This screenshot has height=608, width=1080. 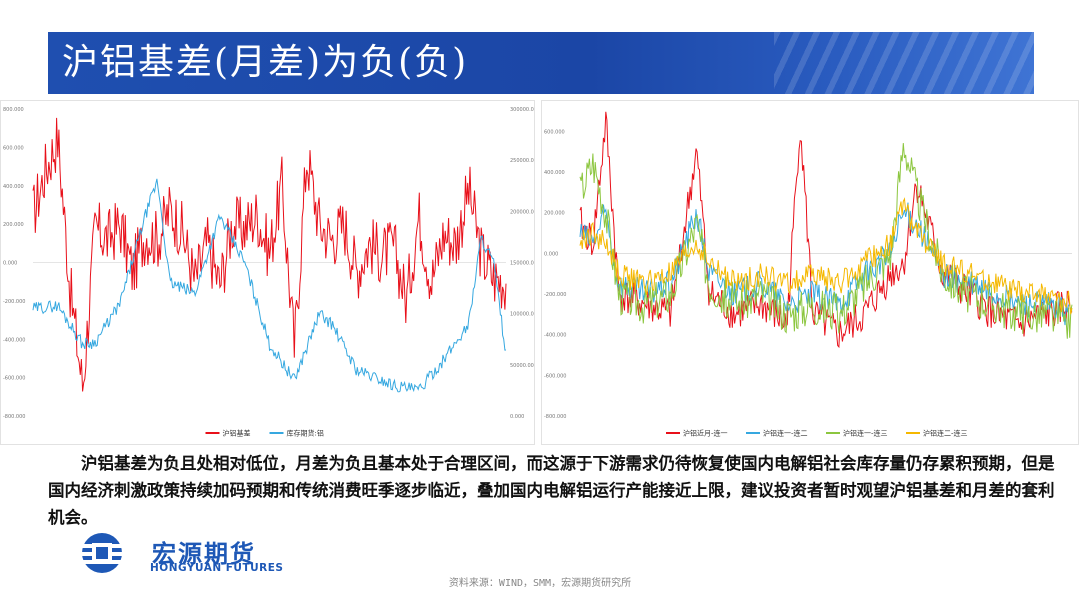 What do you see at coordinates (14, 379) in the screenshot?
I see `left-tick-label: -600.000` at bounding box center [14, 379].